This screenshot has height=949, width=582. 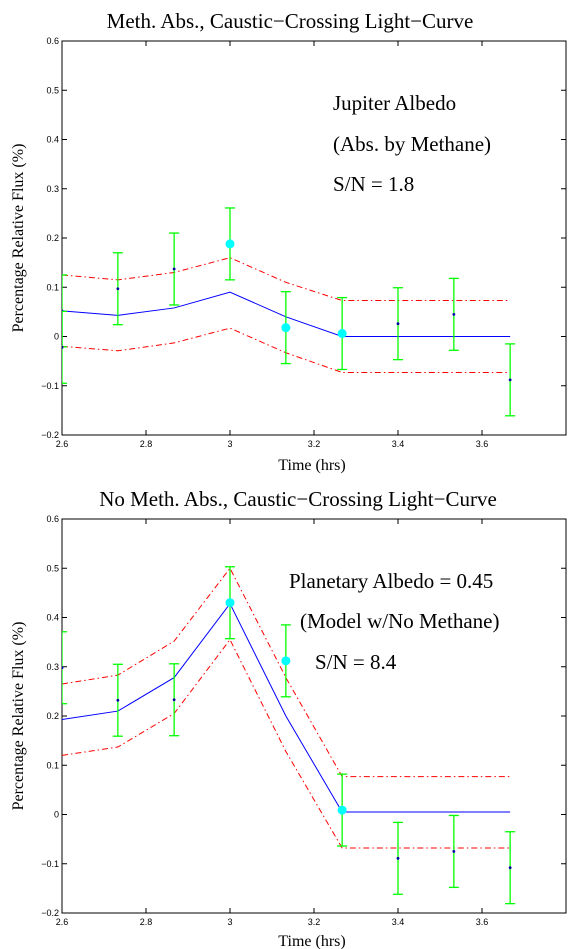 I want to click on series-line-upper, so click(x=286, y=279).